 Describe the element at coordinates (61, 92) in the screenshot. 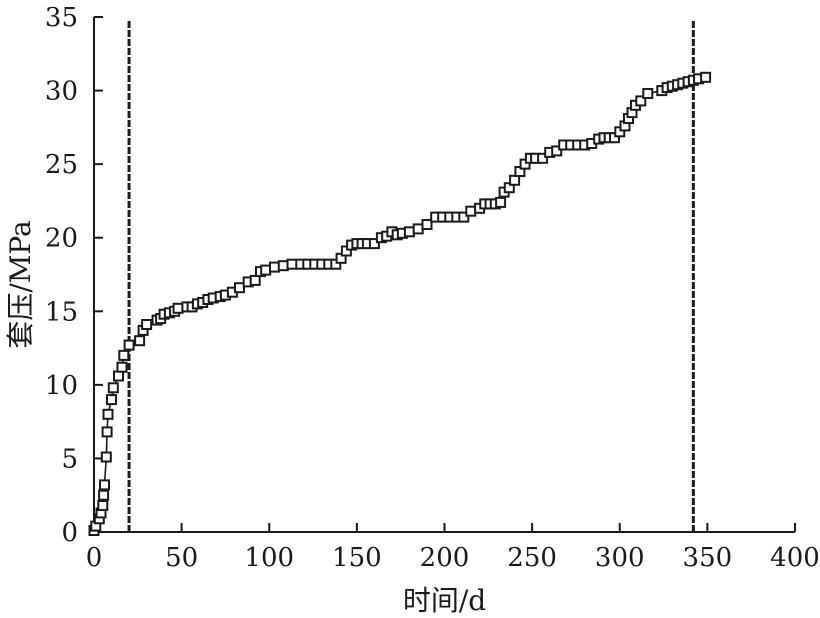

I see `y-tick-label: 30` at that location.